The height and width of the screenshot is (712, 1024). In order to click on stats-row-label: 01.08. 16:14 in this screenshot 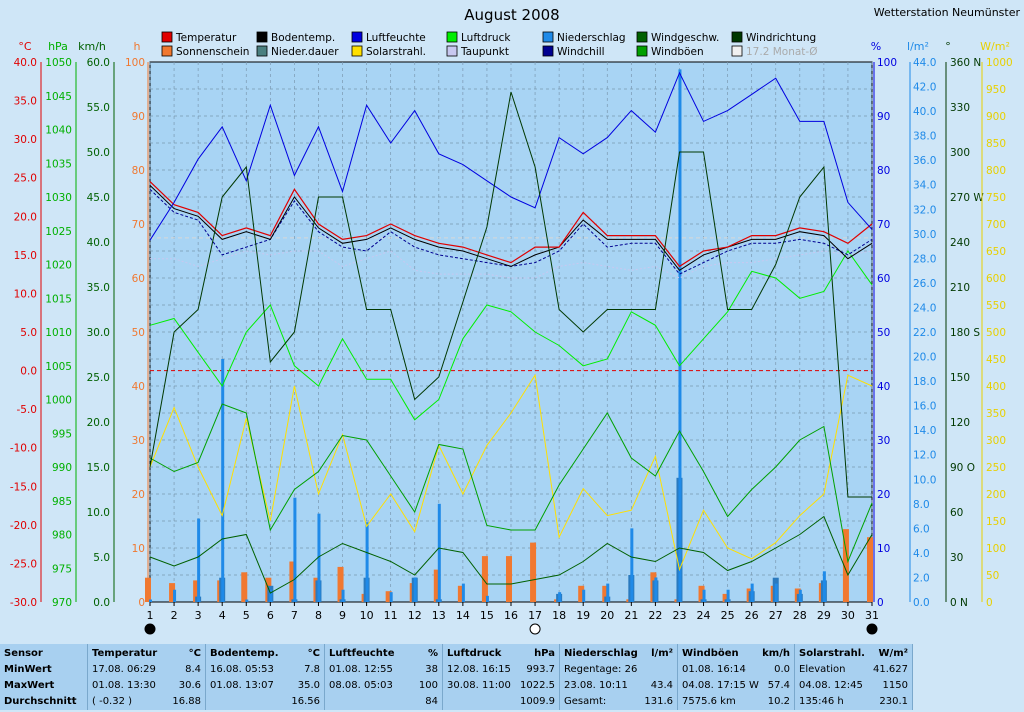, I will do `click(714, 669)`.